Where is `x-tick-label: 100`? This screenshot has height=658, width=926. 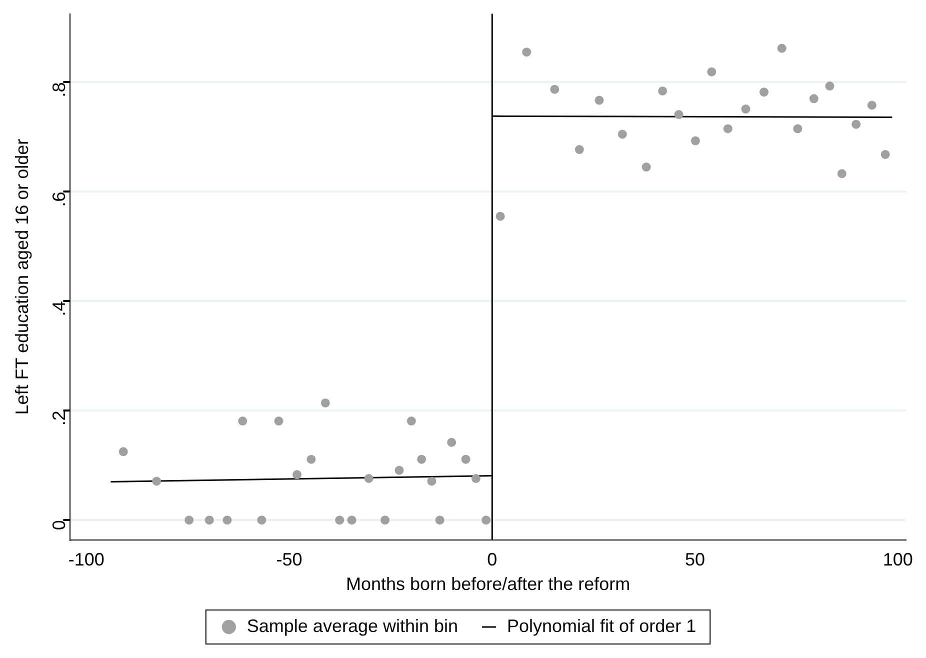 x-tick-label: 100 is located at coordinates (897, 560).